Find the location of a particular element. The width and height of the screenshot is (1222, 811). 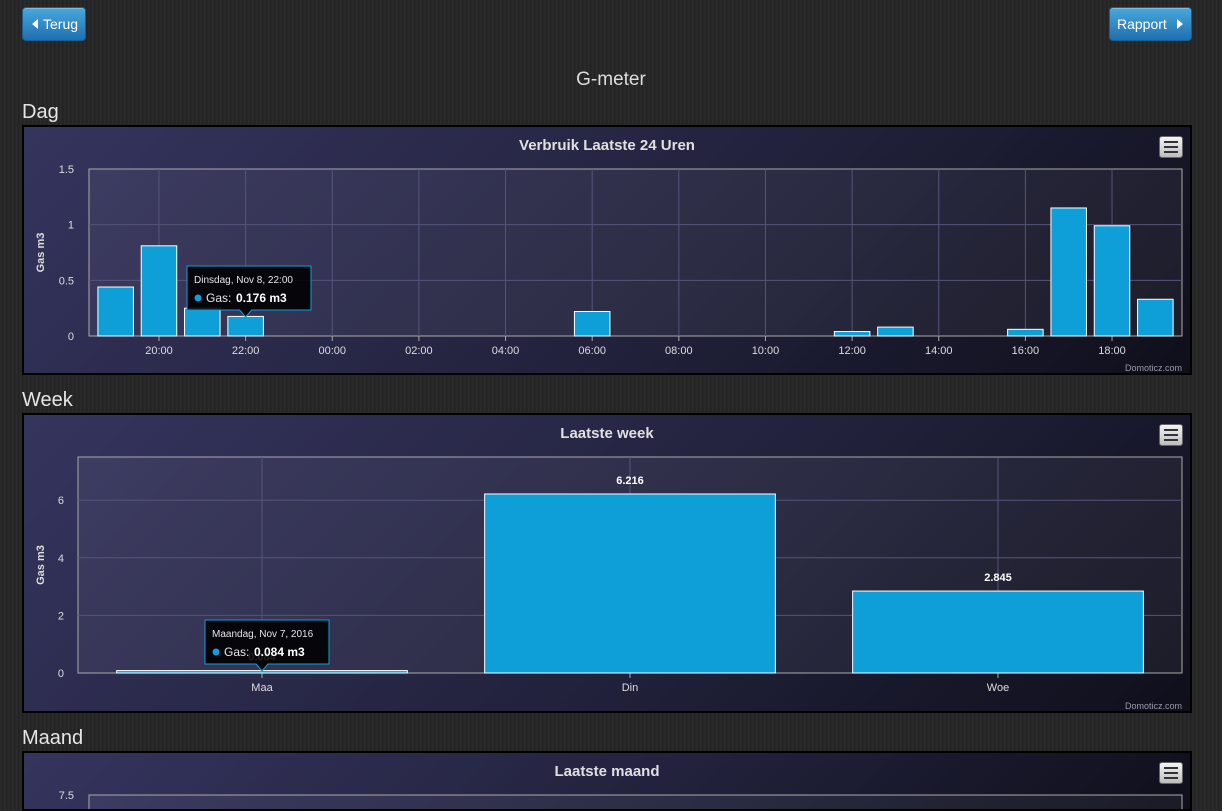

section-title-day: Dag is located at coordinates (40, 112).